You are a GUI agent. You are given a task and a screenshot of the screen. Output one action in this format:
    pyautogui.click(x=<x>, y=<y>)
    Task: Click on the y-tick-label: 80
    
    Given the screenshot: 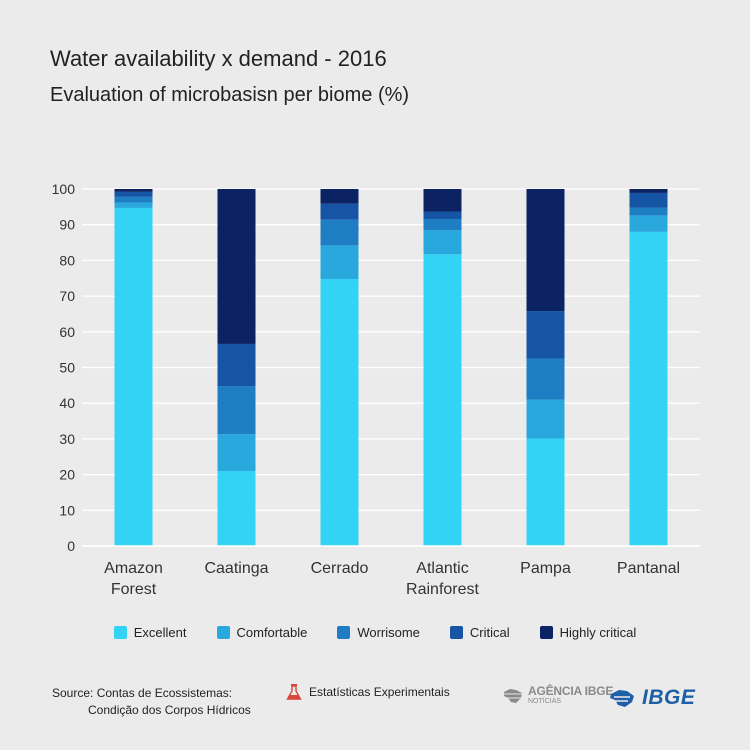 What is the action you would take?
    pyautogui.click(x=67, y=260)
    